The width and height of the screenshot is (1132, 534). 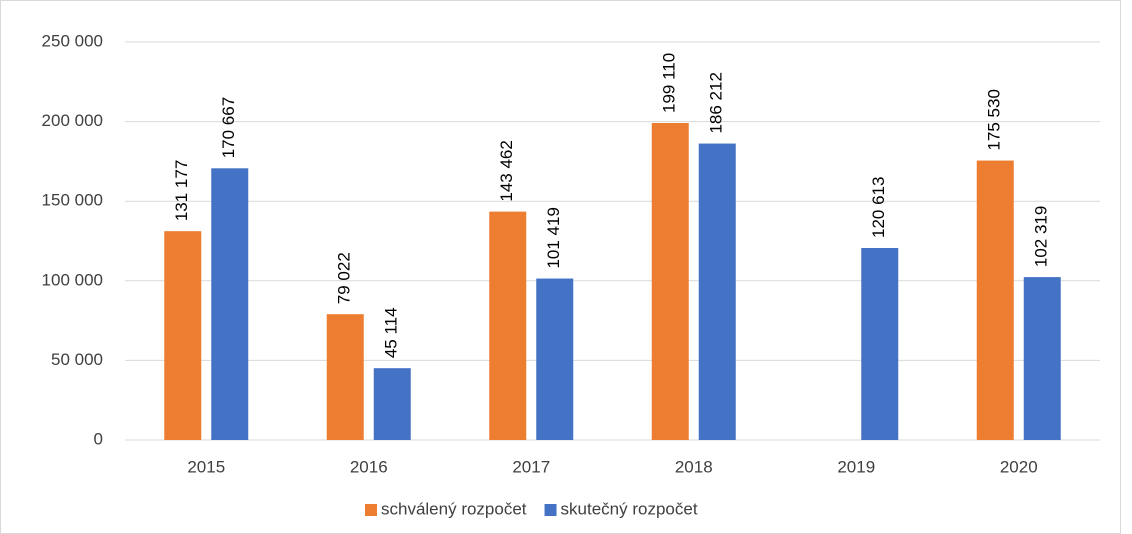 What do you see at coordinates (553, 237) in the screenshot?
I see `data-label: 101 419` at bounding box center [553, 237].